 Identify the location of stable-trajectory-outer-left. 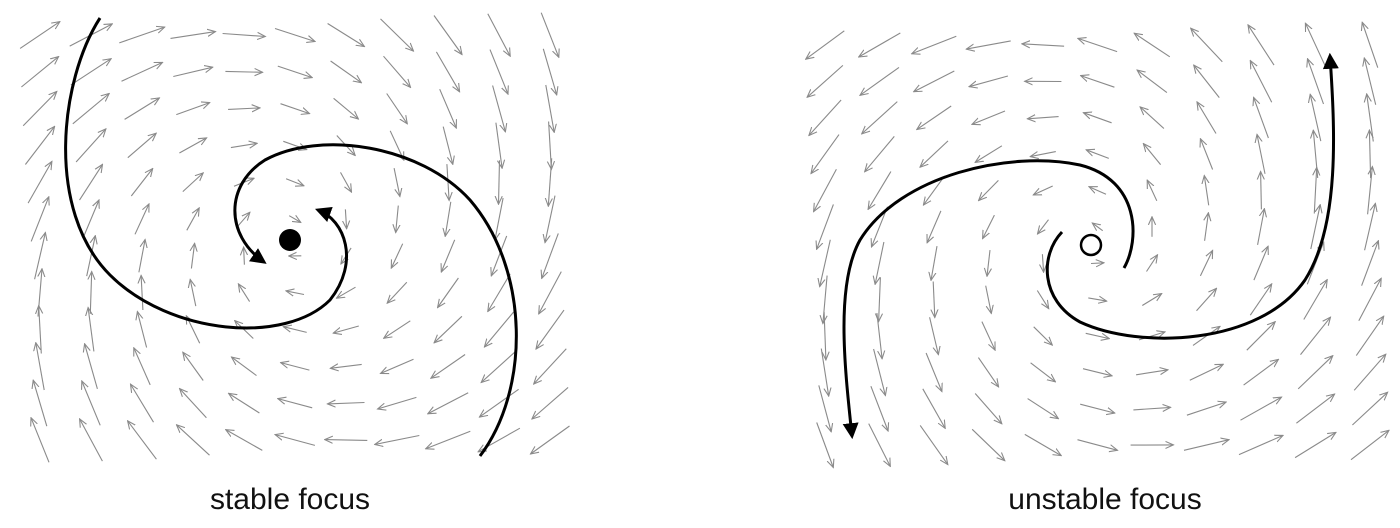
(206, 173).